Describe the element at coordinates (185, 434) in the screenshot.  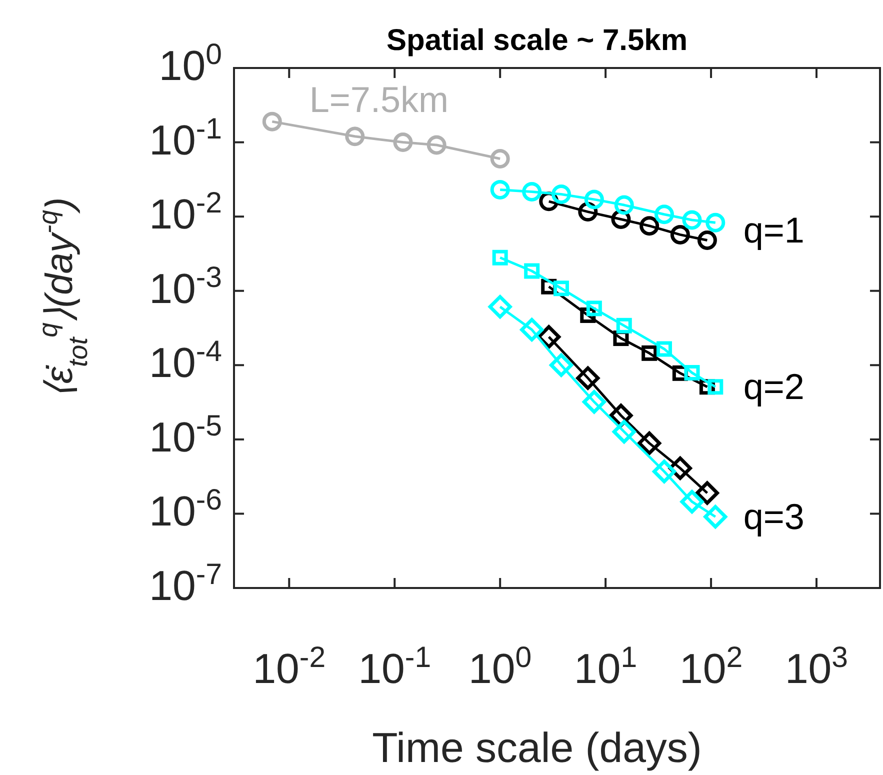
I see `y-tick-label: 10$^{-5}$` at that location.